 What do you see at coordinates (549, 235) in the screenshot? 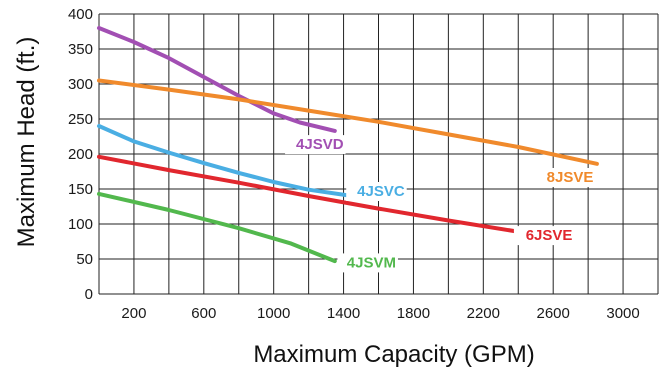
I see `series-label-6jsve: 6JSVE` at bounding box center [549, 235].